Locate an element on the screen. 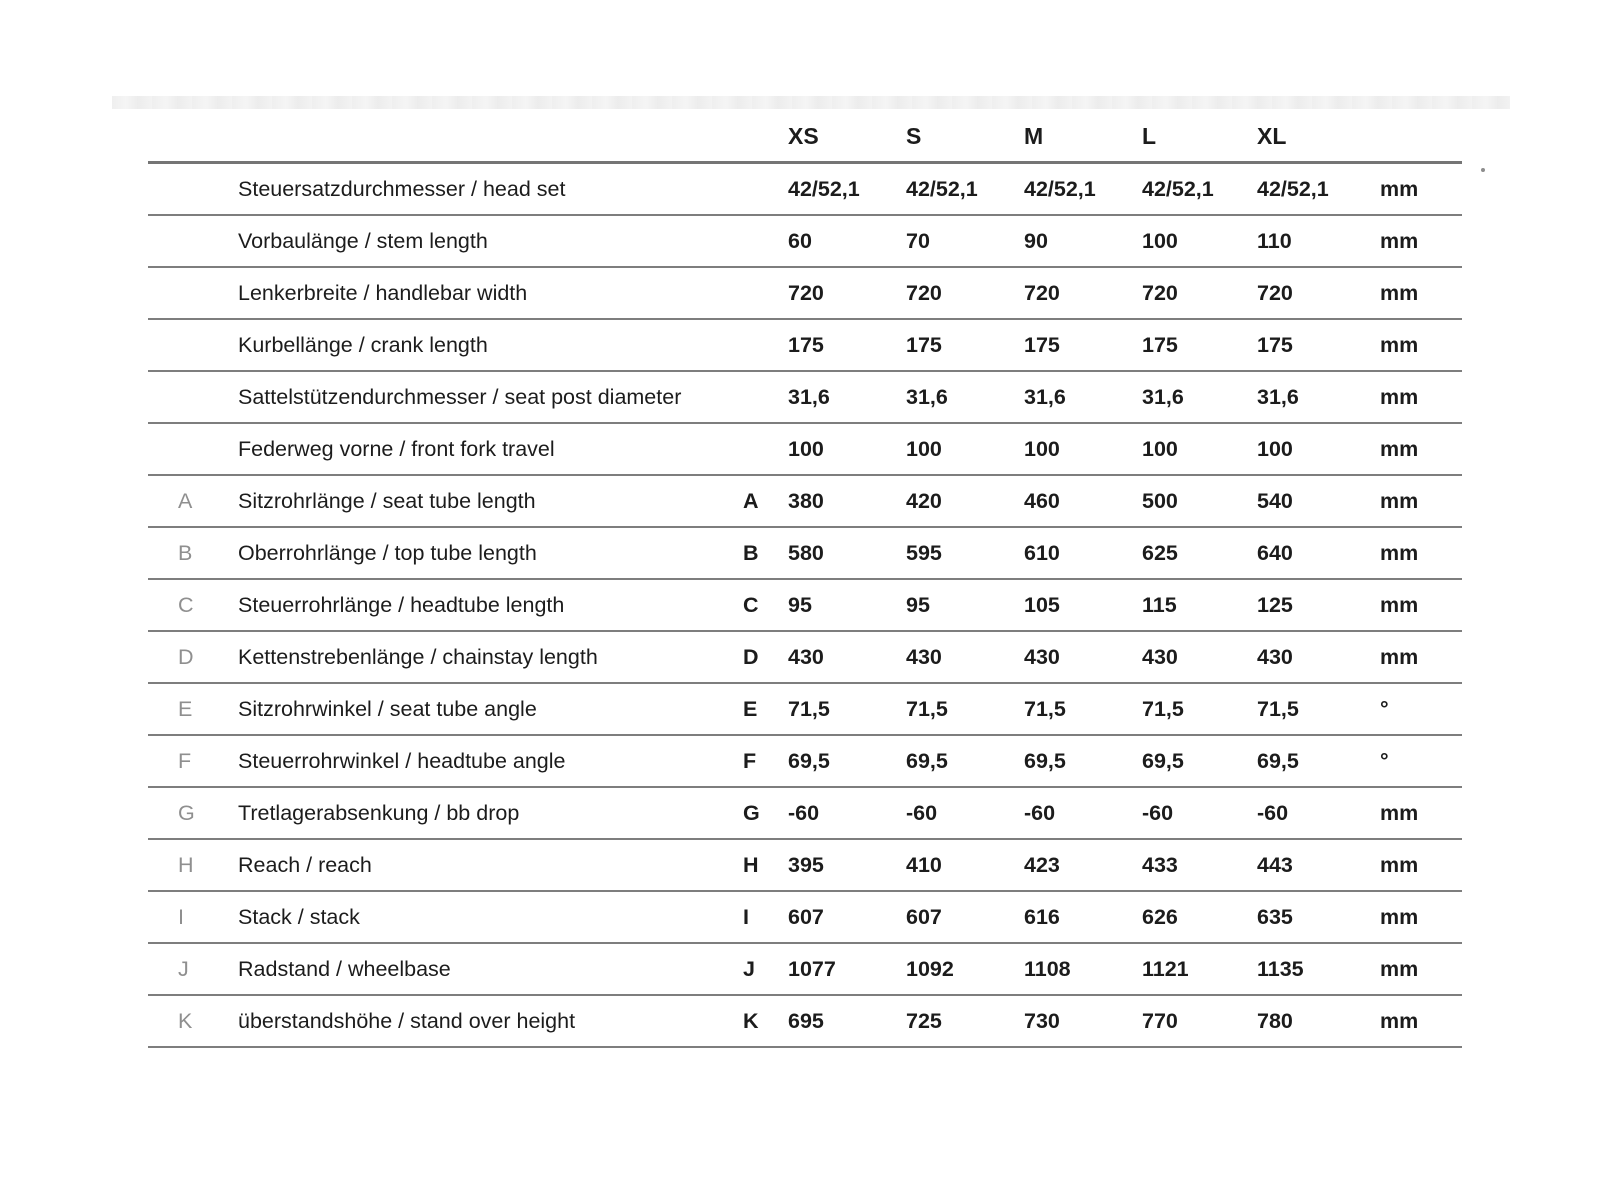  row-label: Stack / stack is located at coordinates (299, 916).